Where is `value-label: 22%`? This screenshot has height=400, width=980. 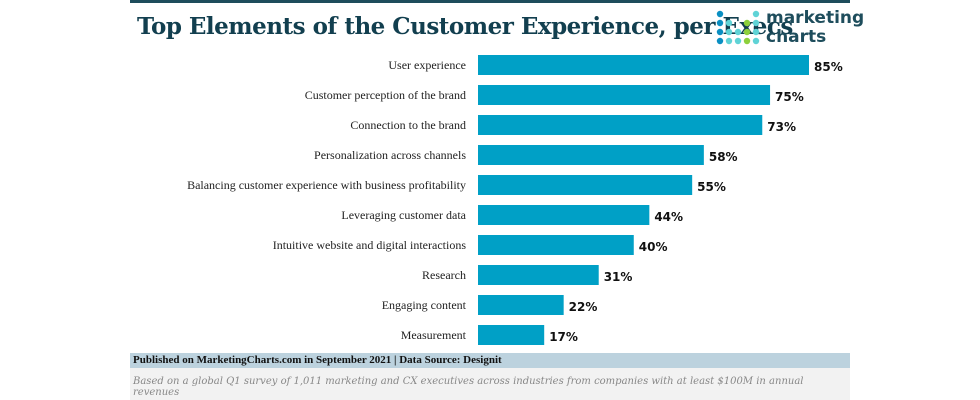 value-label: 22% is located at coordinates (583, 307).